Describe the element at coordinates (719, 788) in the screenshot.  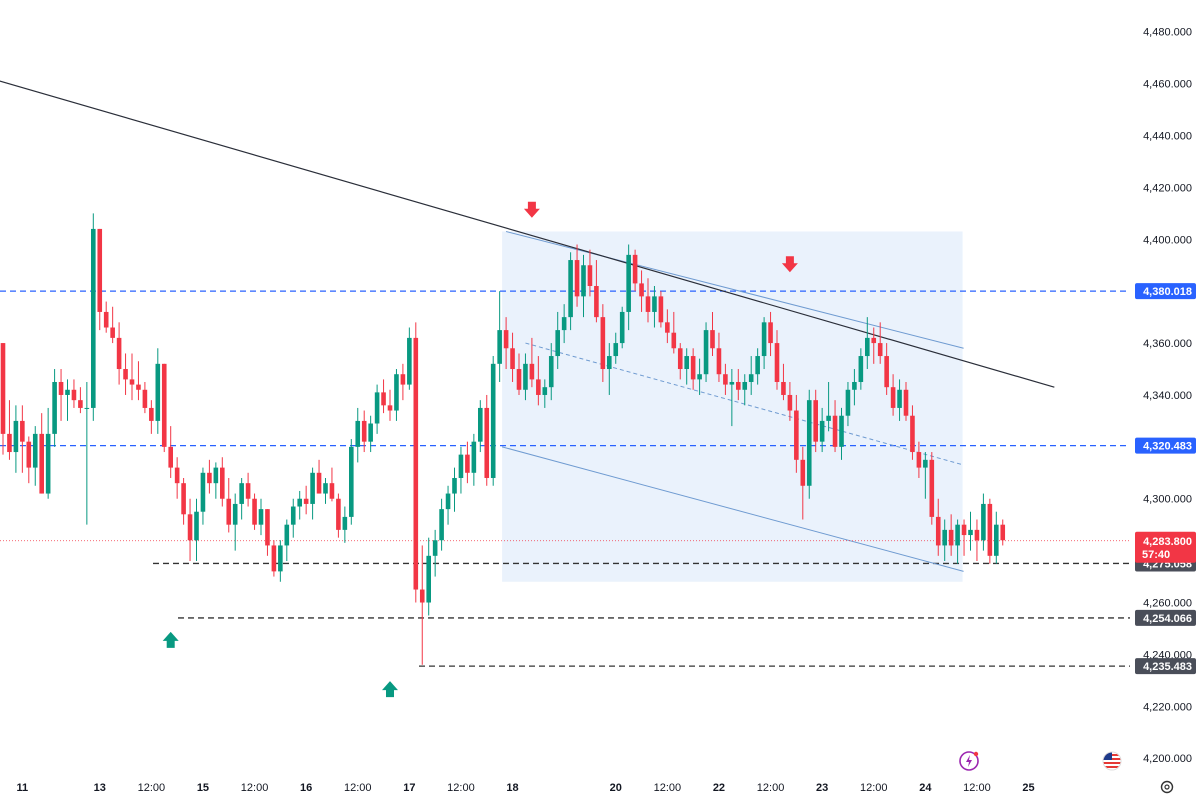
I see `x-tick-label: 22` at that location.